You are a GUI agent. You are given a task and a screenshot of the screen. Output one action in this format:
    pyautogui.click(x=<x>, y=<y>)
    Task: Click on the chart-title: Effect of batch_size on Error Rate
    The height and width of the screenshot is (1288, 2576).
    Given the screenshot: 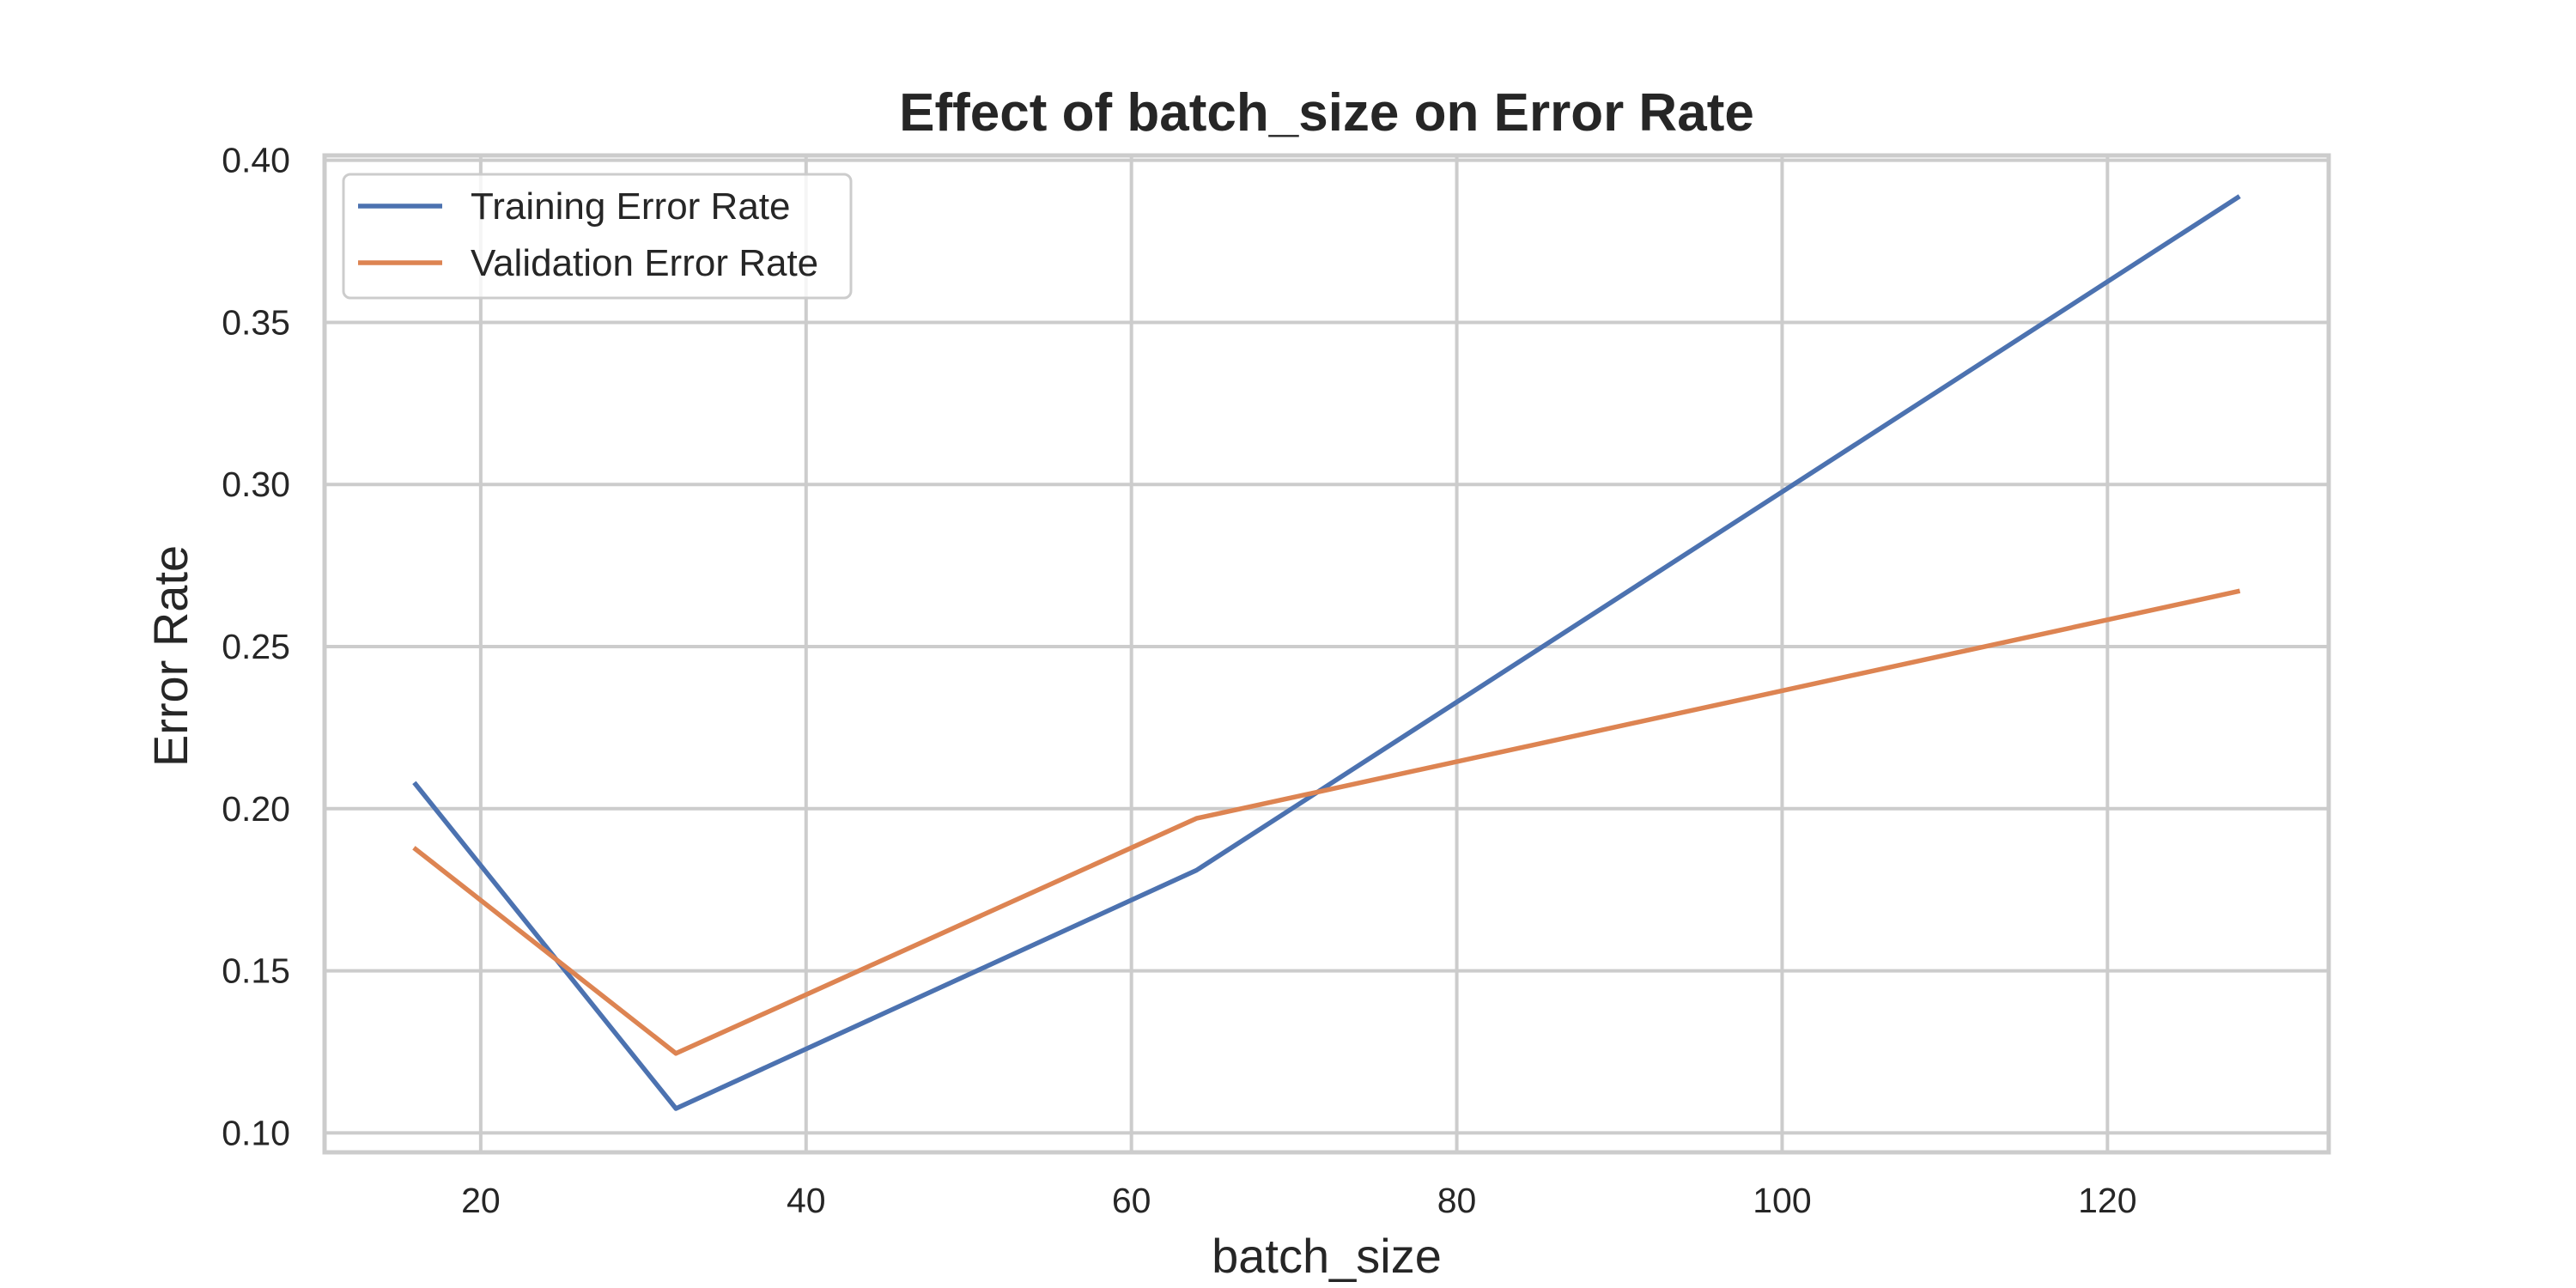 What is the action you would take?
    pyautogui.click(x=1327, y=113)
    